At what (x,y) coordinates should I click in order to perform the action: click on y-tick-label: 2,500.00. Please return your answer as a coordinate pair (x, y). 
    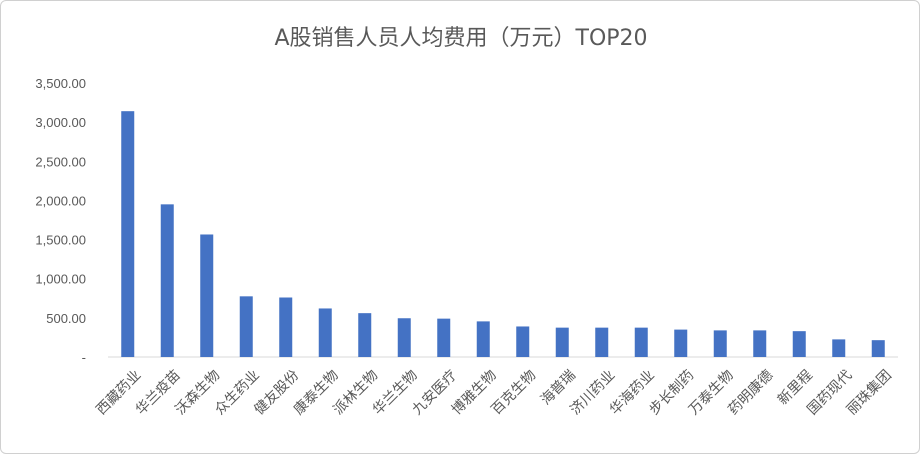
    Looking at the image, I should click on (60, 161).